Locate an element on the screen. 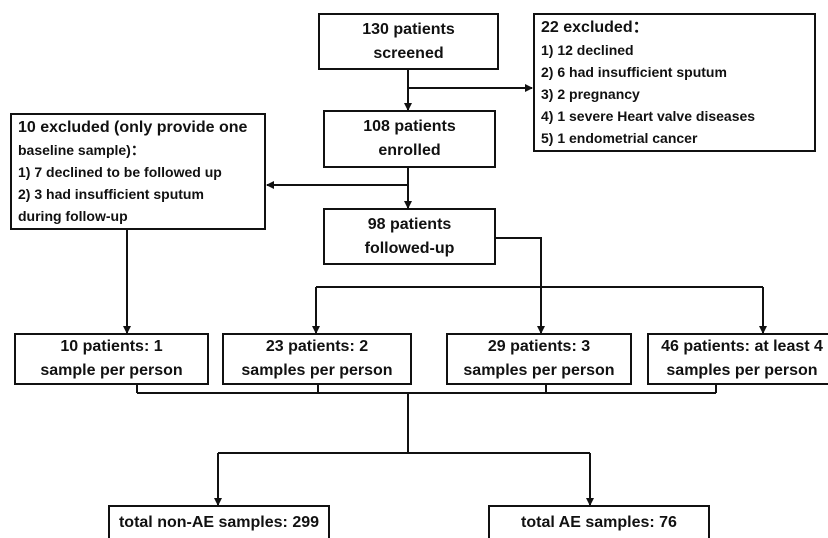 This screenshot has height=538, width=828. box-text: 10 excluded (only provide one is located at coordinates (133, 127).